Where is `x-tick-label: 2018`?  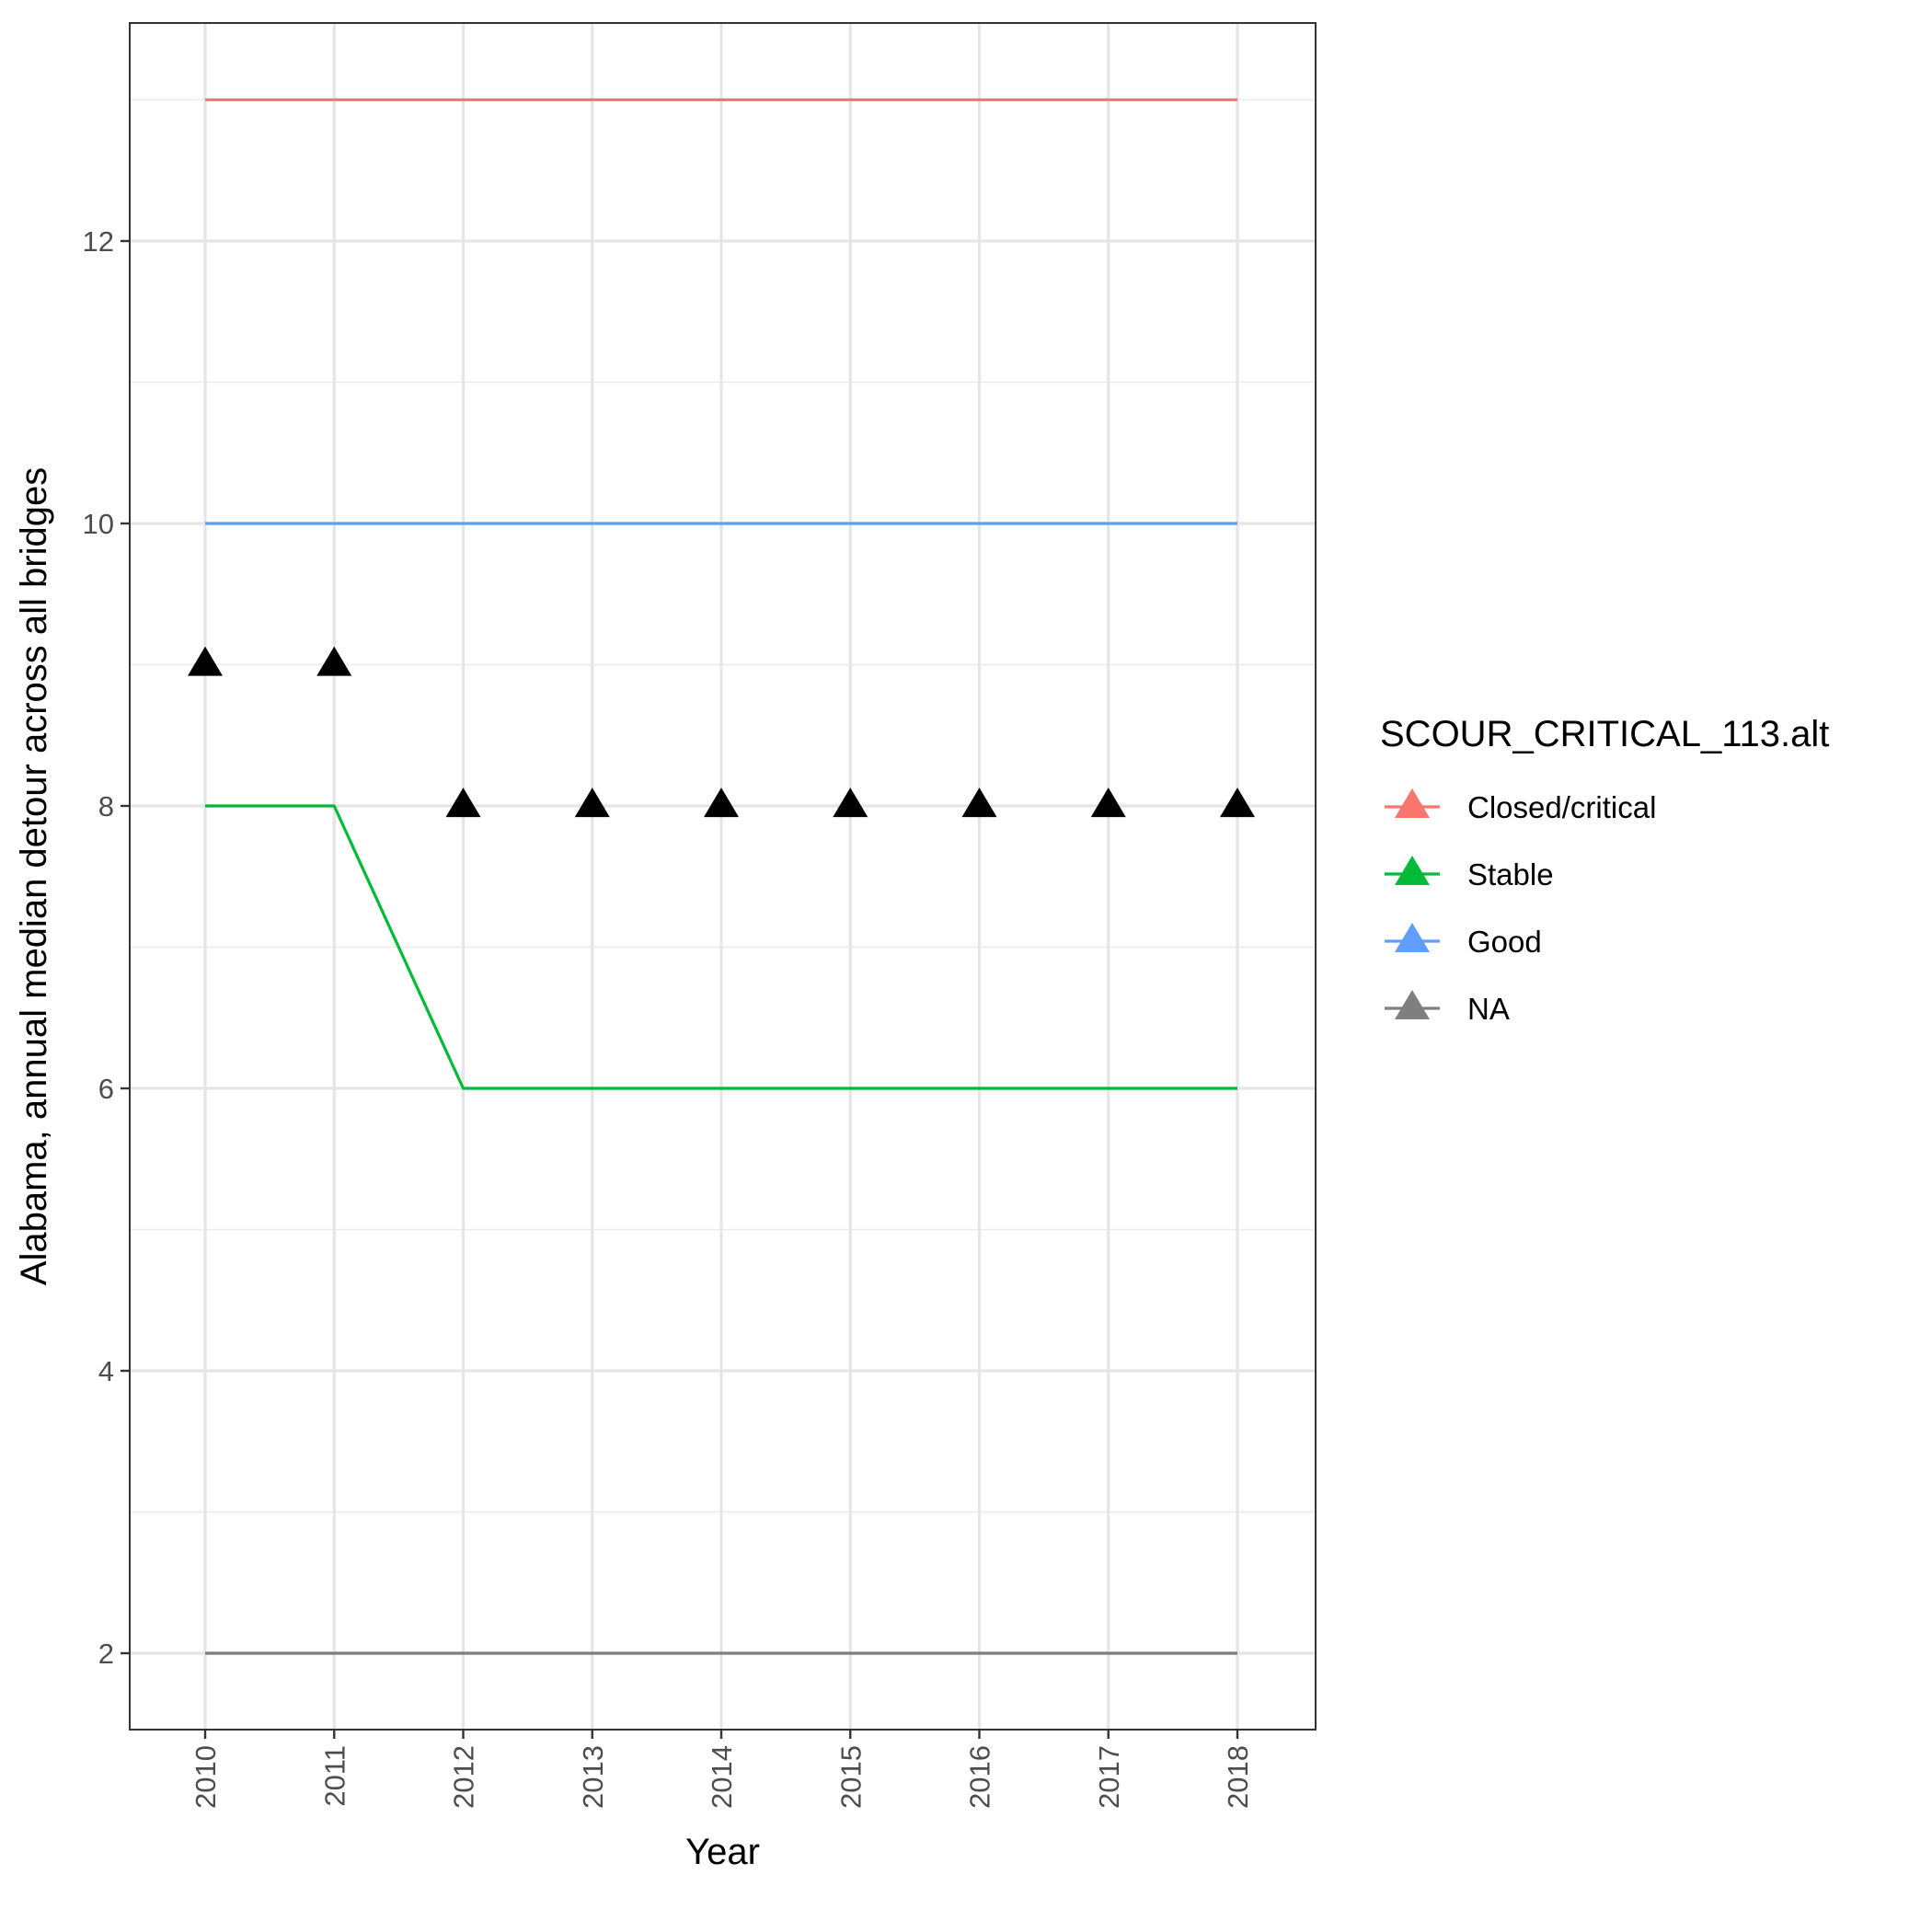
x-tick-label: 2018 is located at coordinates (1238, 1777).